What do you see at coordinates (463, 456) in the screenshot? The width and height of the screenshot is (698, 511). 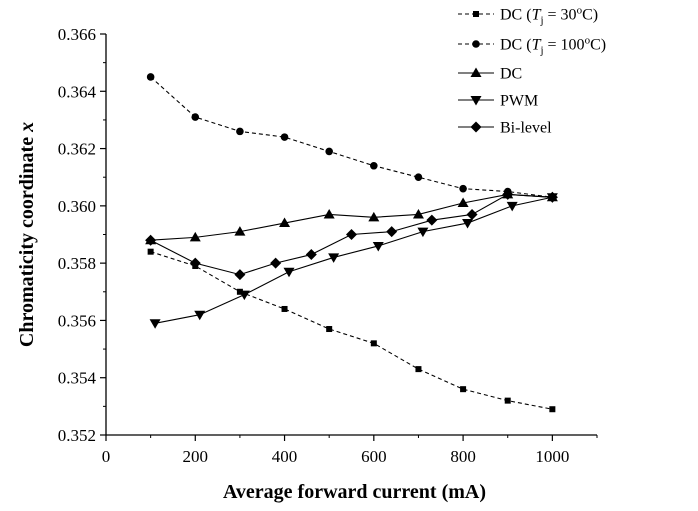 I see `x-tick-label: 800` at bounding box center [463, 456].